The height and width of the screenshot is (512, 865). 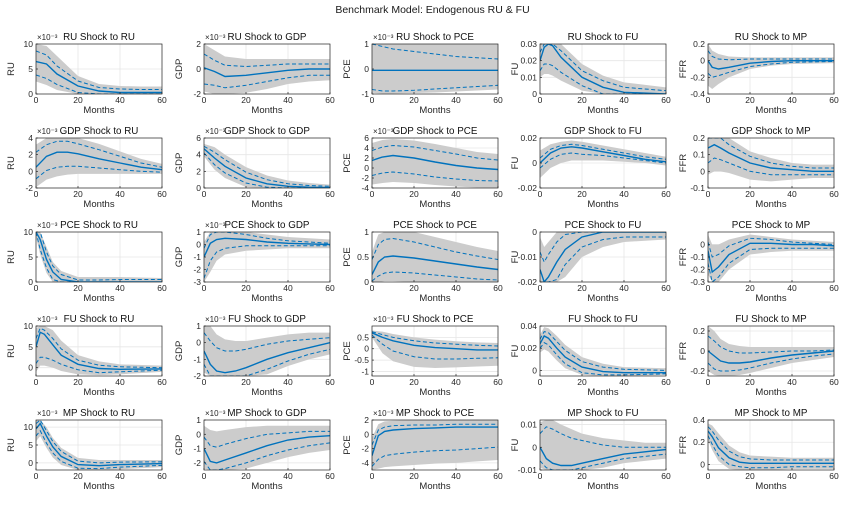 What do you see at coordinates (365, 188) in the screenshot?
I see `y-tick-label: -4` at bounding box center [365, 188].